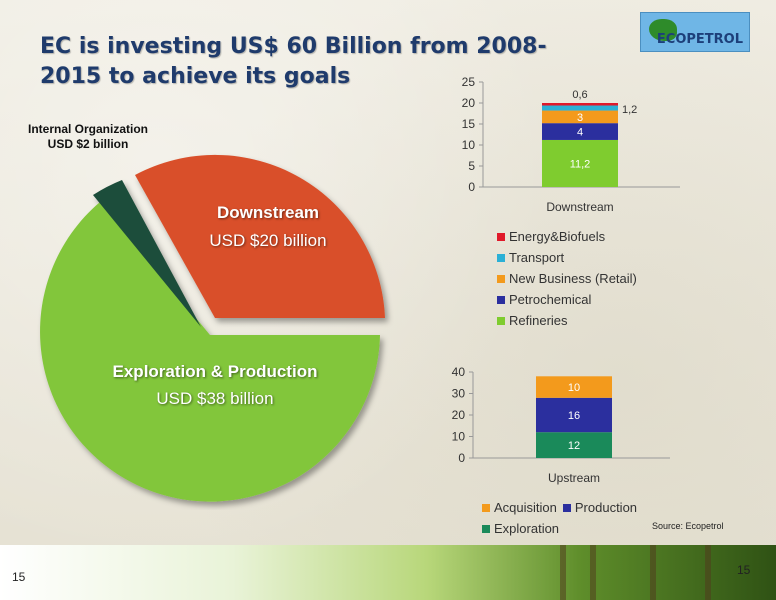 The image size is (776, 600). I want to click on pie-slice-downstream, so click(260, 236).